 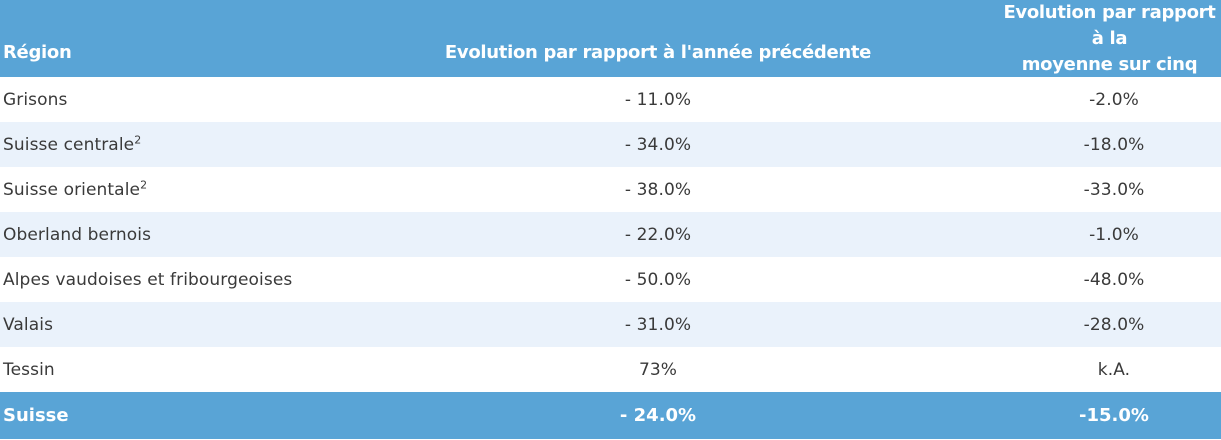 I want to click on five-year-cell: -28.0%, so click(x=1114, y=324).